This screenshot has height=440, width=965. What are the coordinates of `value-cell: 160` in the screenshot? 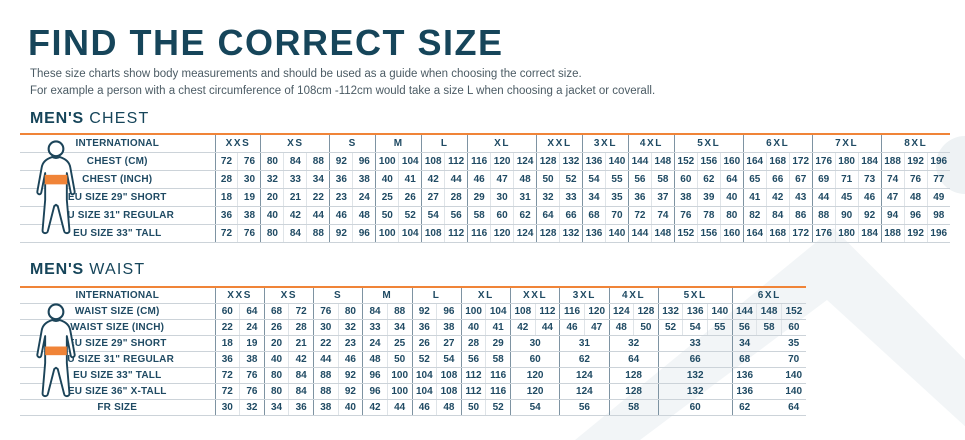 It's located at (731, 233).